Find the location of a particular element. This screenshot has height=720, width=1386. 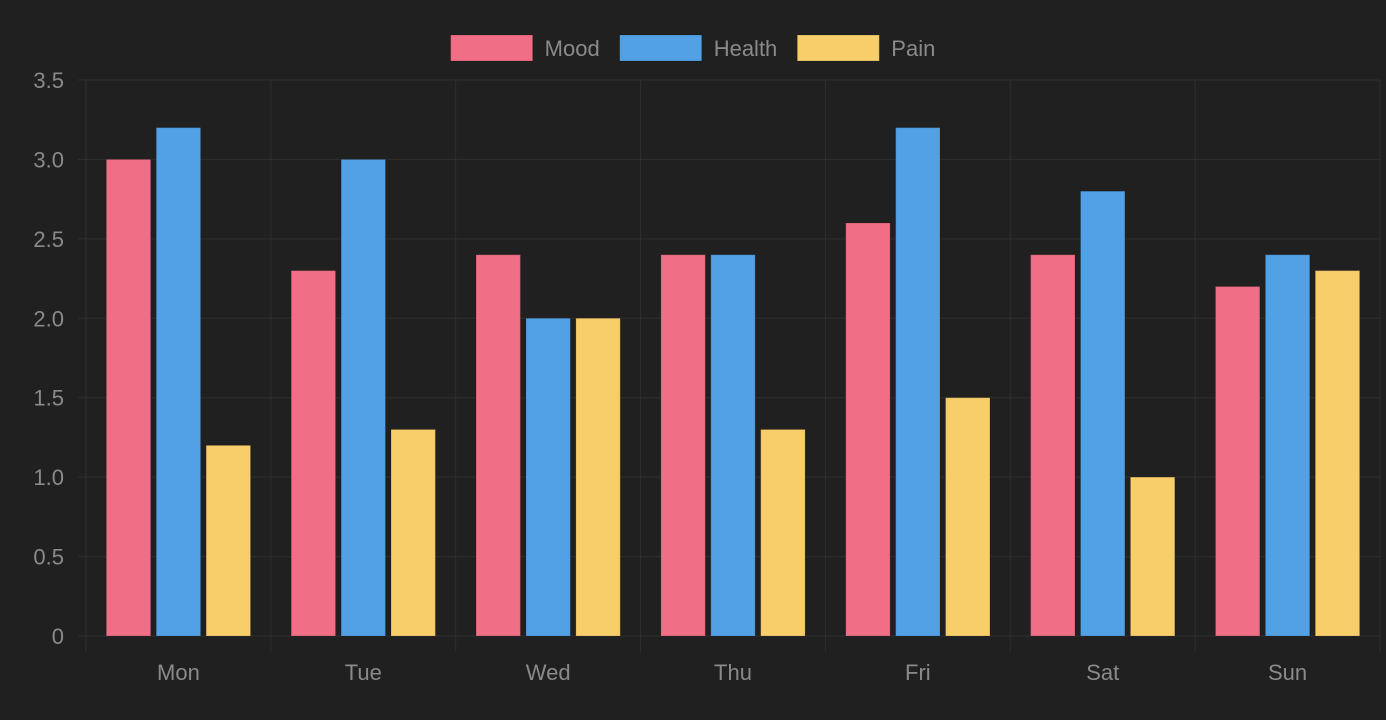

y-tick-label: 1.0 is located at coordinates (48, 477).